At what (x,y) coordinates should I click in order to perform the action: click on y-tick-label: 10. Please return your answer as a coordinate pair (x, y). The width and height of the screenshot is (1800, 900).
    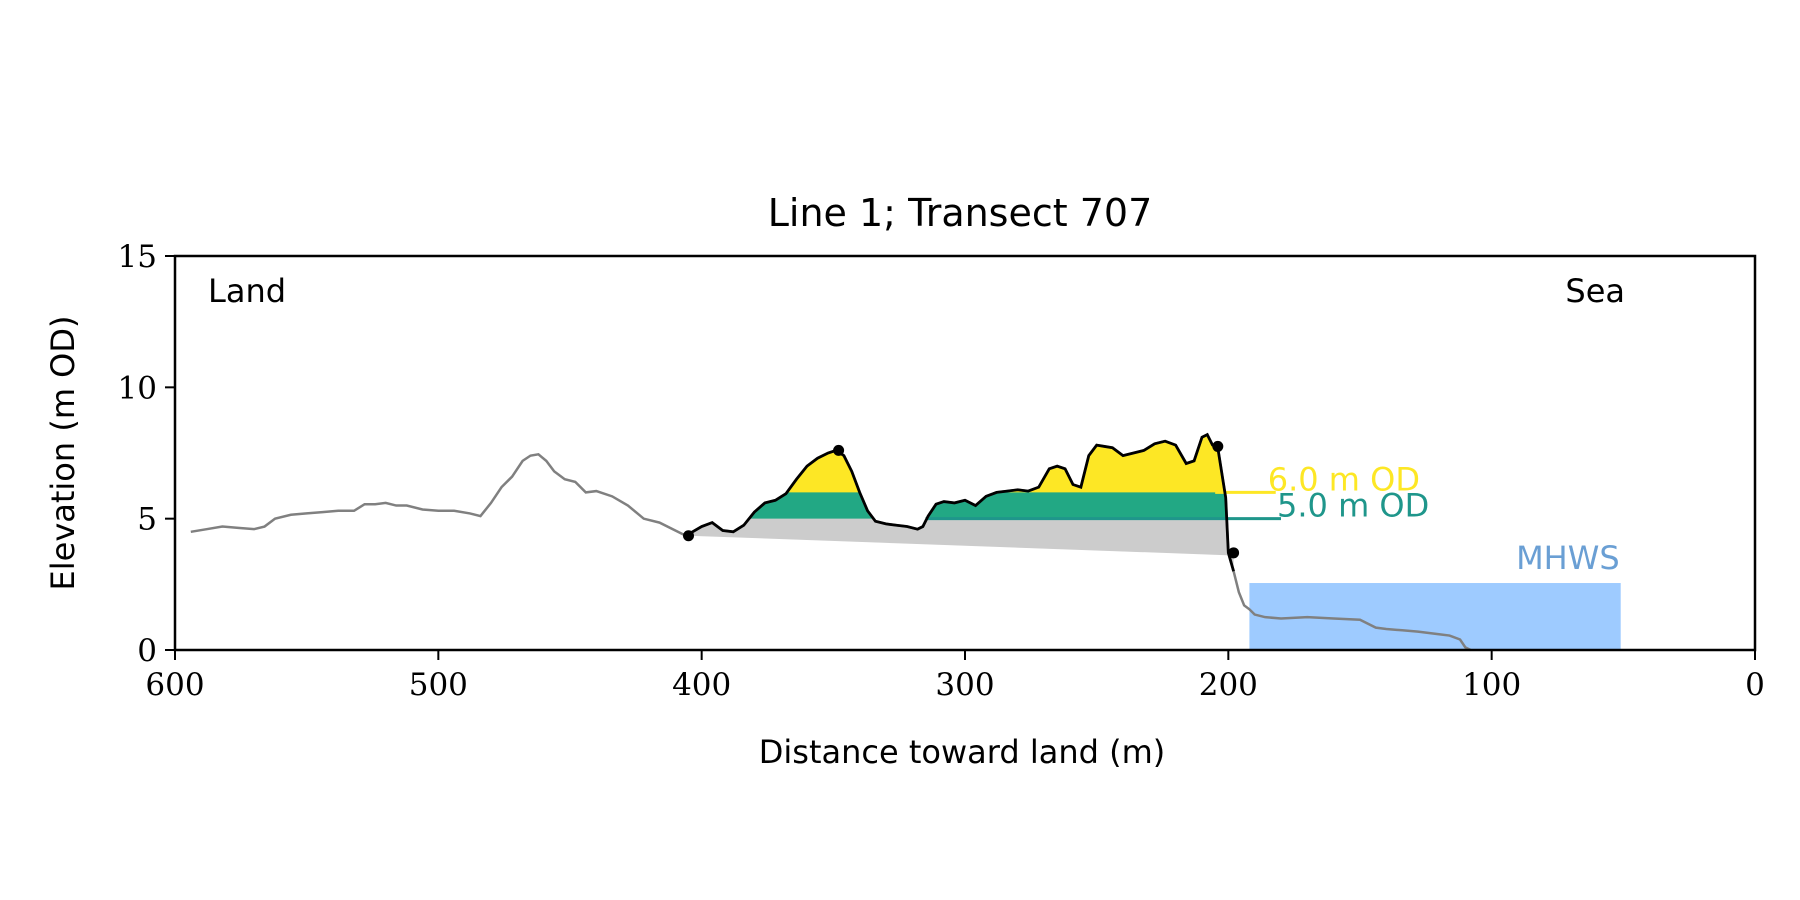
    Looking at the image, I should click on (137, 388).